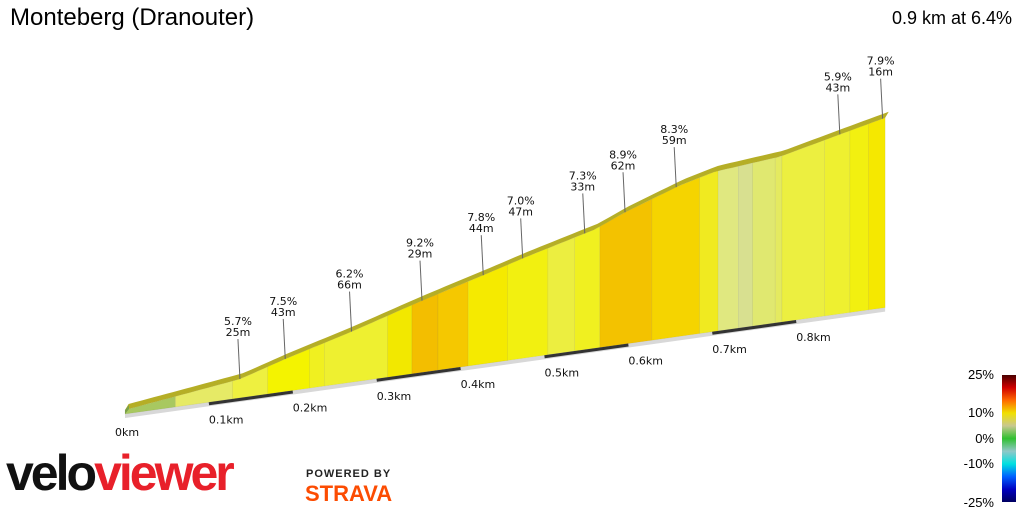 The height and width of the screenshot is (512, 1024). What do you see at coordinates (164, 473) in the screenshot?
I see `logo-viewer: viewer` at bounding box center [164, 473].